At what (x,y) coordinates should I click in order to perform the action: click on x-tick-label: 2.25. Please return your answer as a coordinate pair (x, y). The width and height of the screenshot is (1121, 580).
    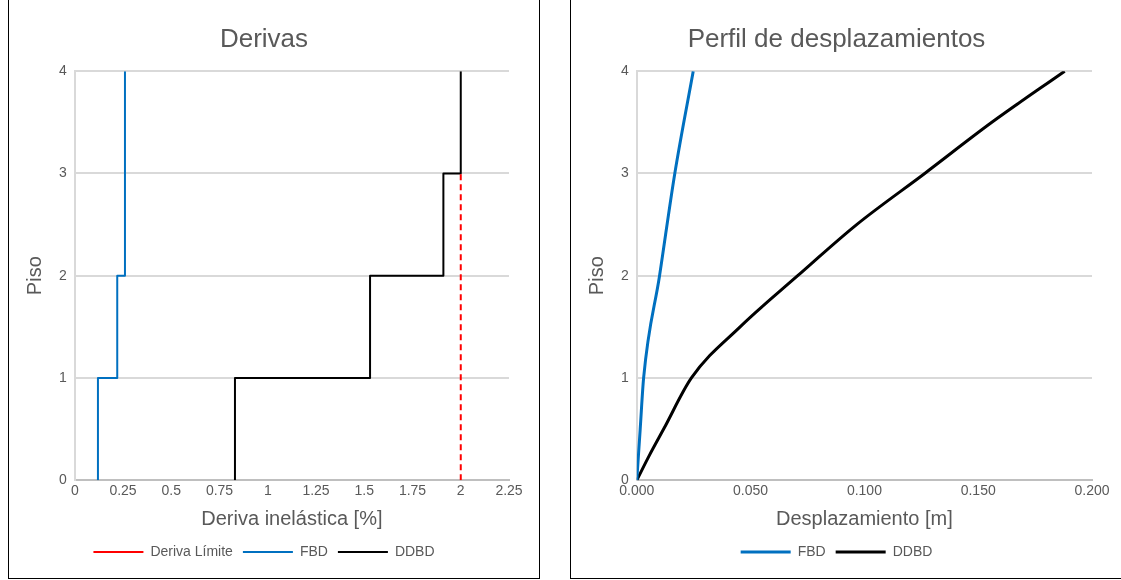
    Looking at the image, I should click on (509, 490).